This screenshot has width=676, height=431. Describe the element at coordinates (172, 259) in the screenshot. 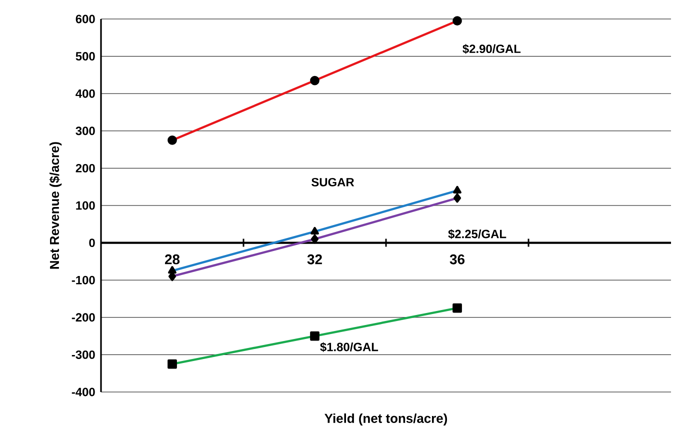

I see `x-tick-label: 28` at that location.